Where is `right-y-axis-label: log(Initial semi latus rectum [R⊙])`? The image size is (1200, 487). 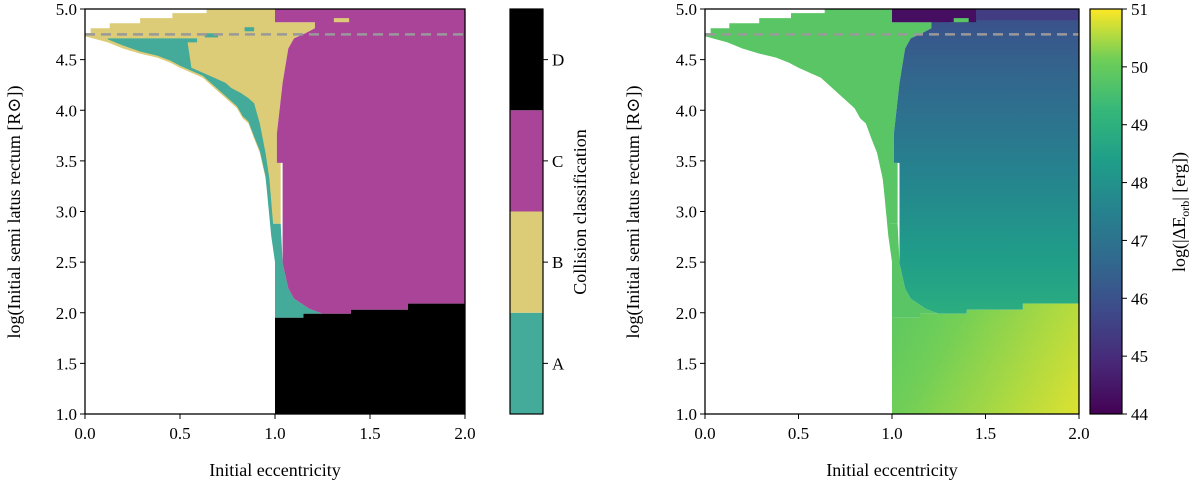
right-y-axis-label: log(Initial semi latus rectum [R⊙]) is located at coordinates (633, 211).